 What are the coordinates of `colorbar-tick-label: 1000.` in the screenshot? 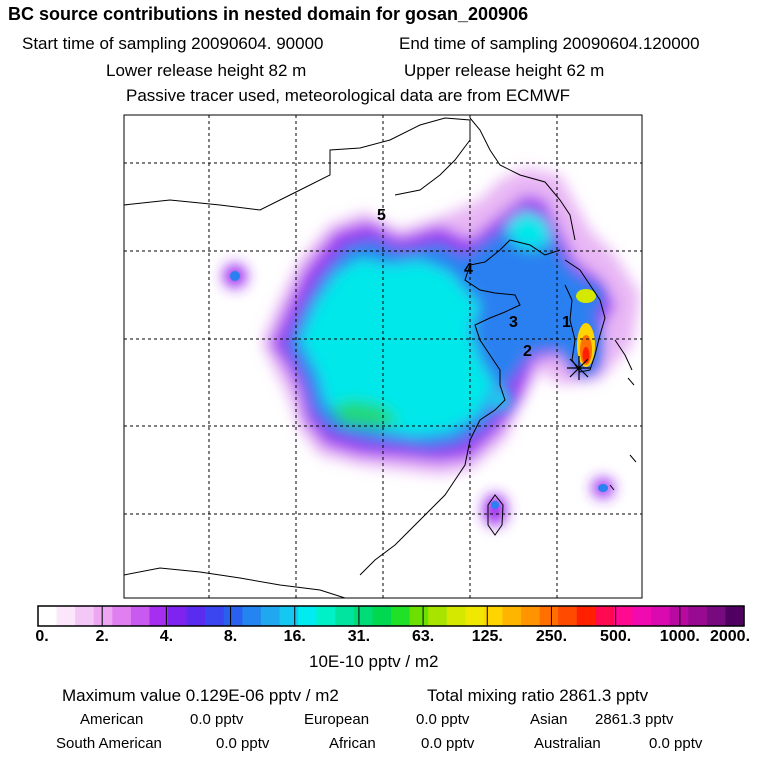 It's located at (679, 636).